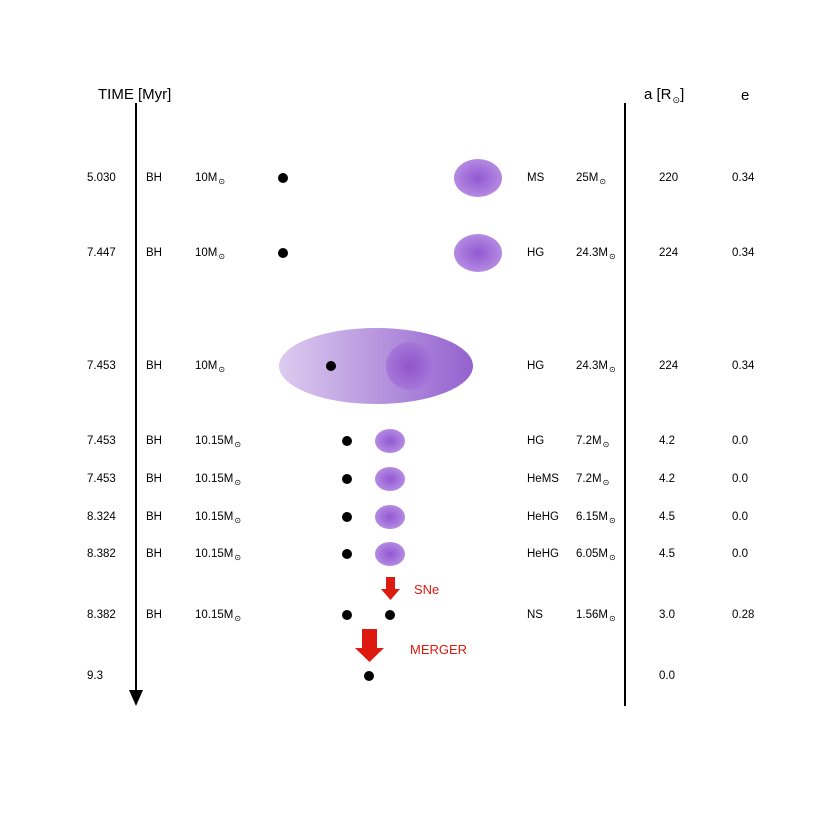 The height and width of the screenshot is (830, 830). I want to click on separation-value: 0.0, so click(667, 676).